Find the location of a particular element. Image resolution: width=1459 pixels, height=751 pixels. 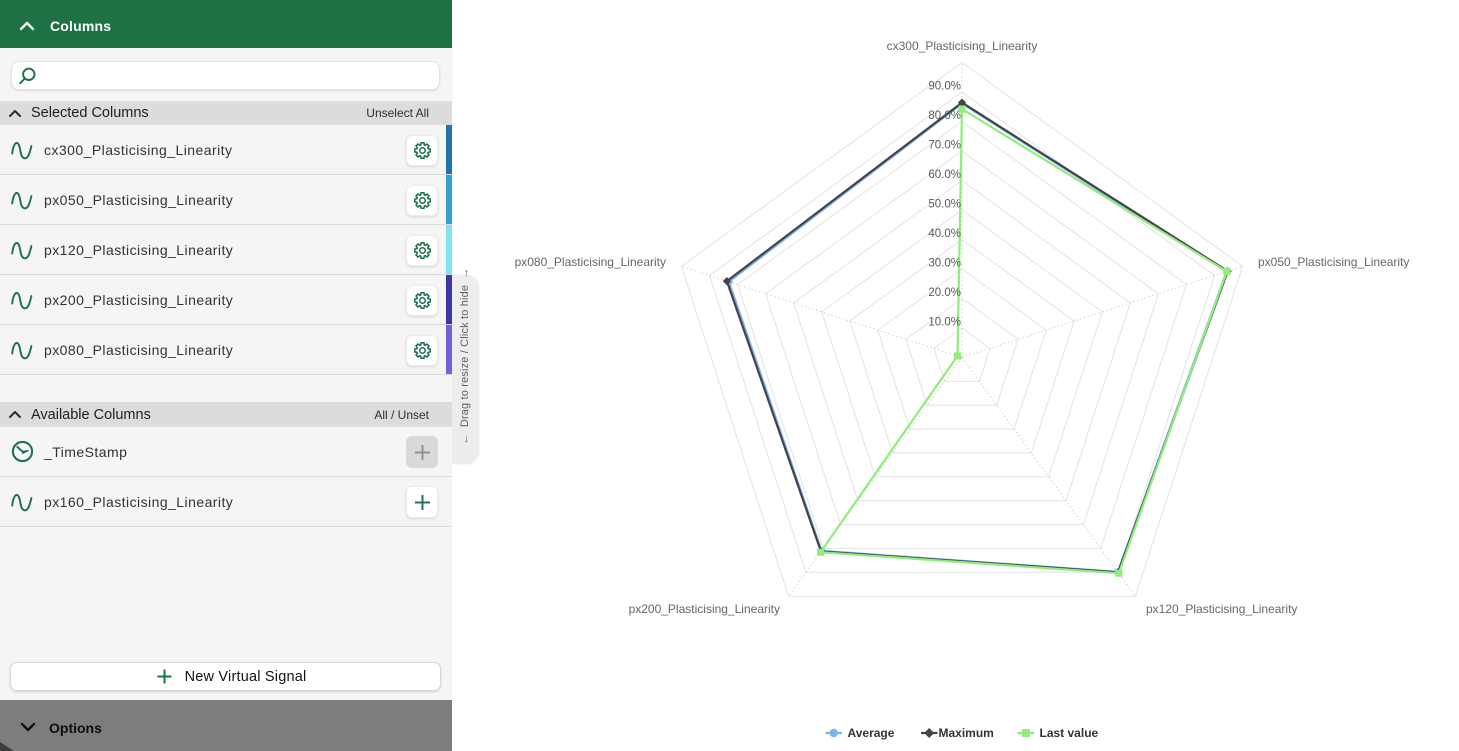

svg-text: 40.0% is located at coordinates (944, 234).